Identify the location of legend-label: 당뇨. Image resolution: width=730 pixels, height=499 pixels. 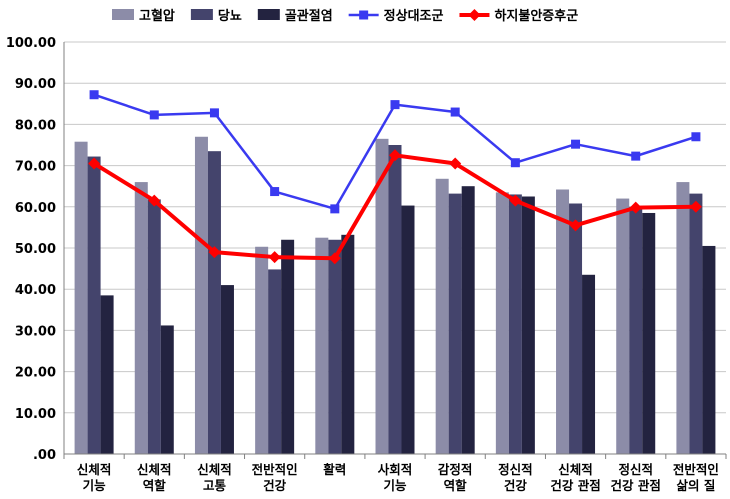
(230, 16).